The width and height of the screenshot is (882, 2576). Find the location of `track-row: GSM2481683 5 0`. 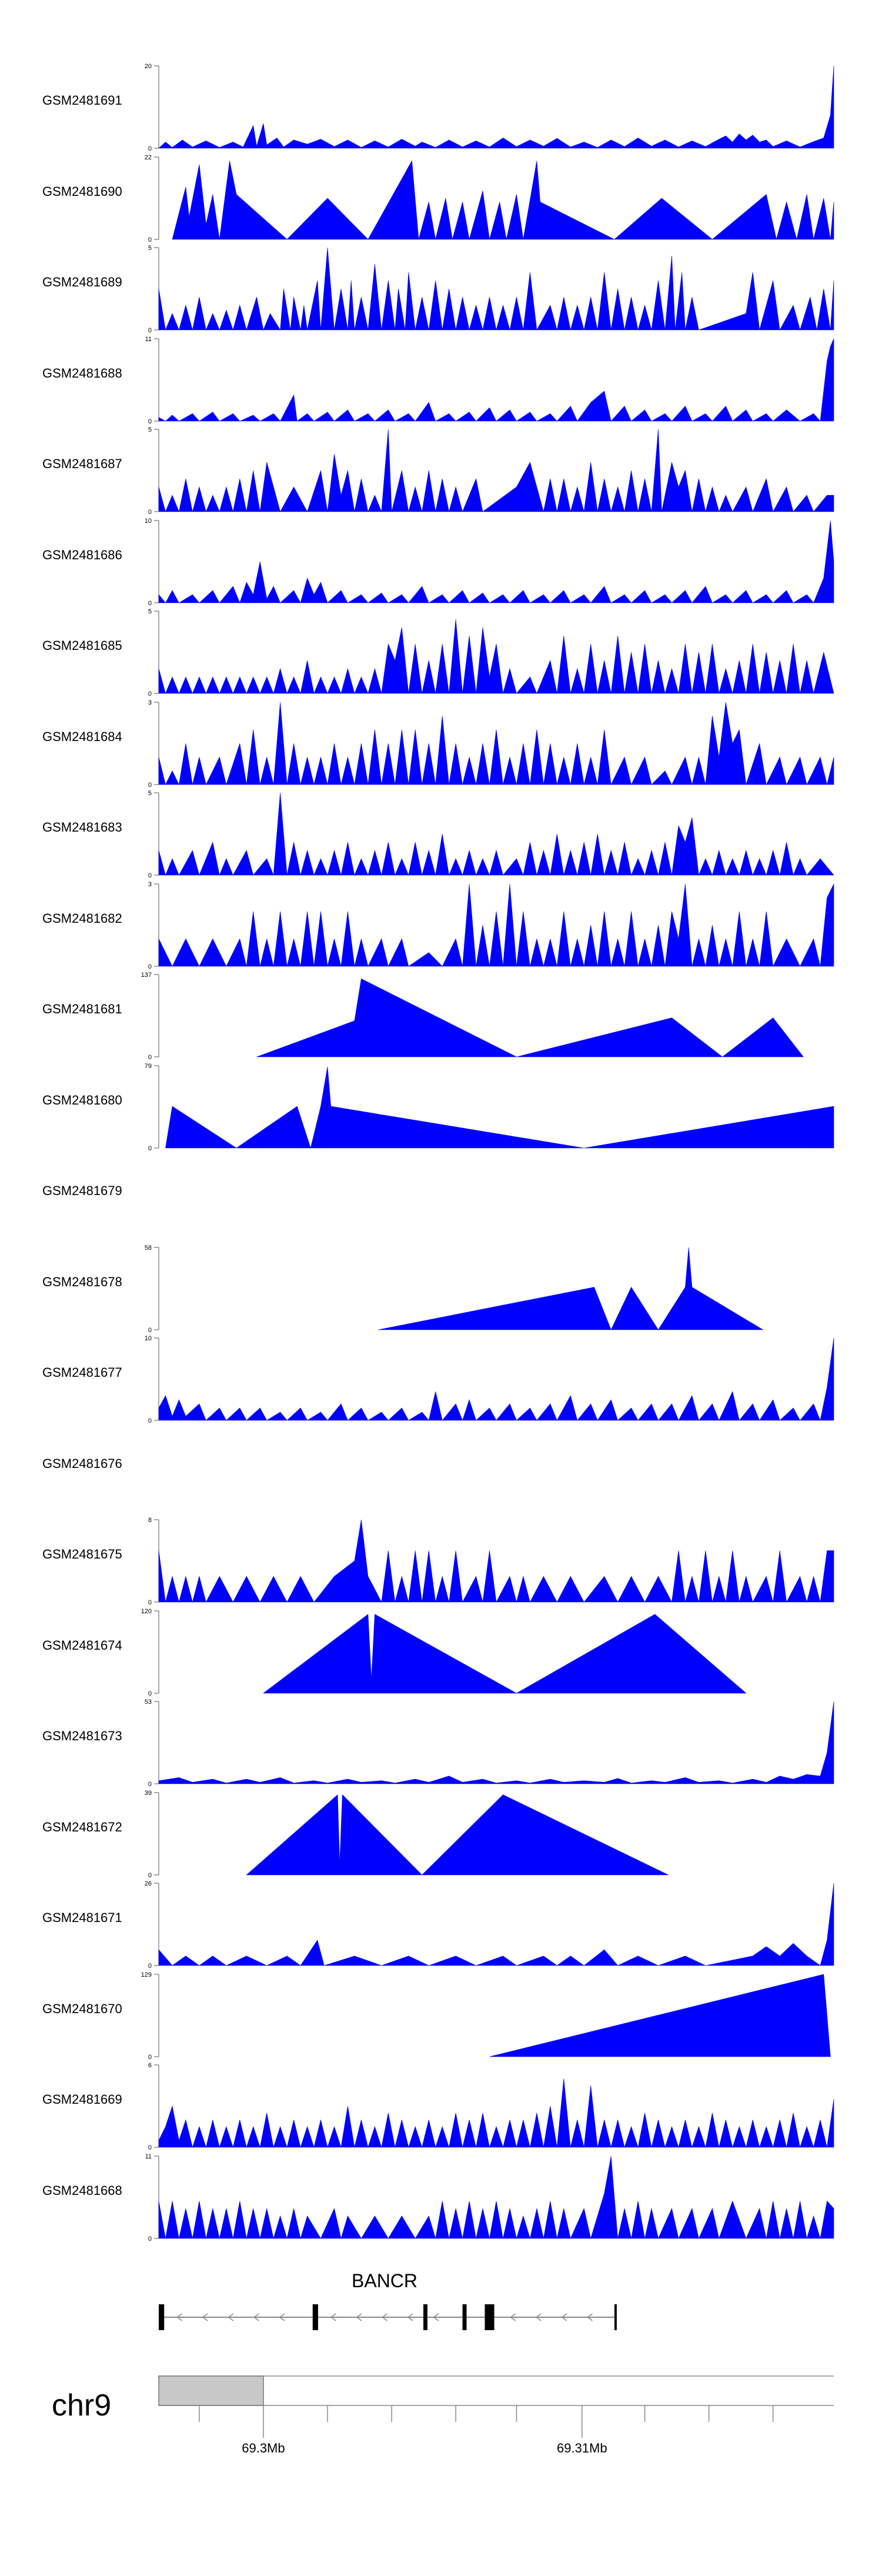

track-row: GSM2481683 5 0 is located at coordinates (441, 832).